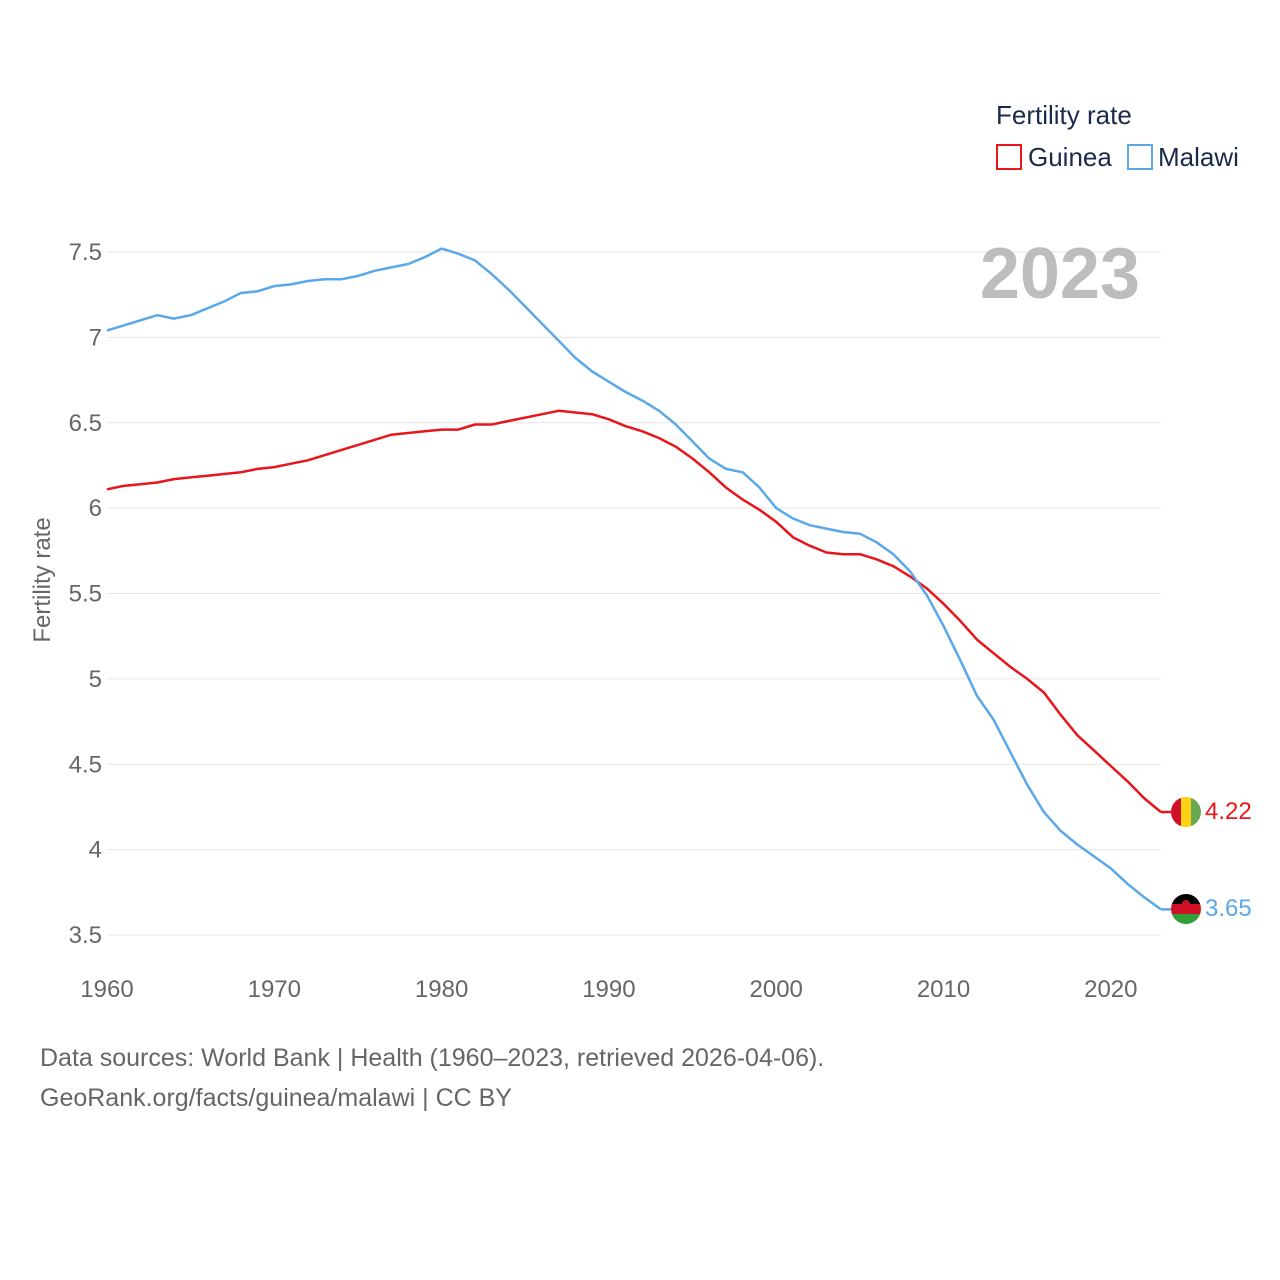  I want to click on y-tick-label: 4, so click(95, 850).